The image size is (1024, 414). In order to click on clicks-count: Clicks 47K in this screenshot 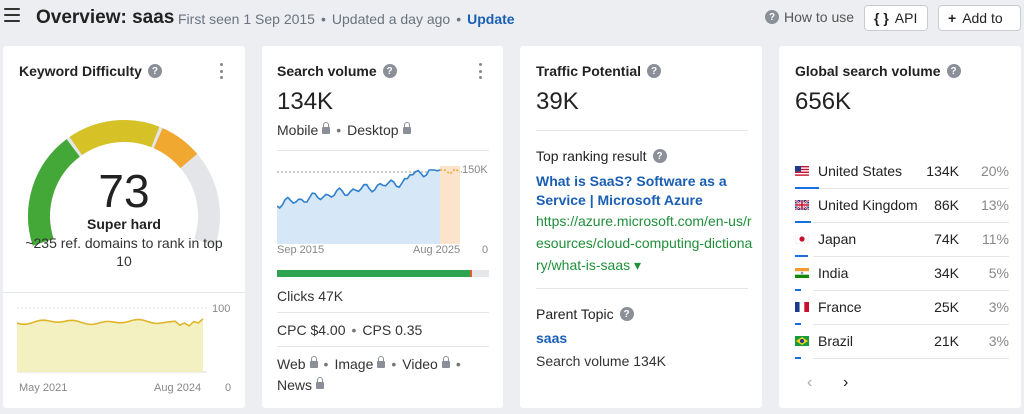, I will do `click(310, 296)`.